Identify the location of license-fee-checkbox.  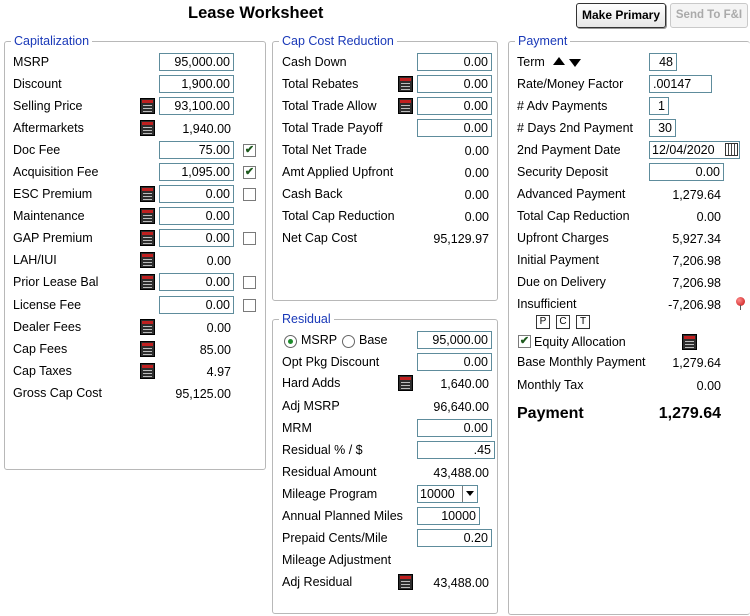
(249, 305).